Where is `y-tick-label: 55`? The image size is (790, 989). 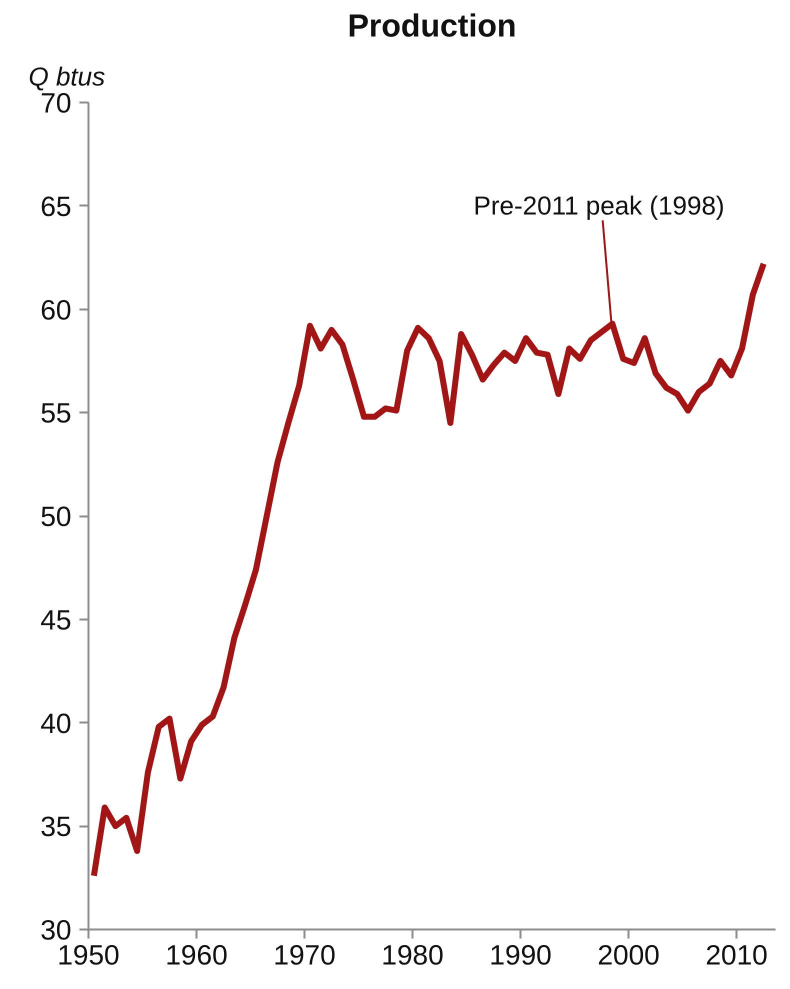
y-tick-label: 55 is located at coordinates (56, 413).